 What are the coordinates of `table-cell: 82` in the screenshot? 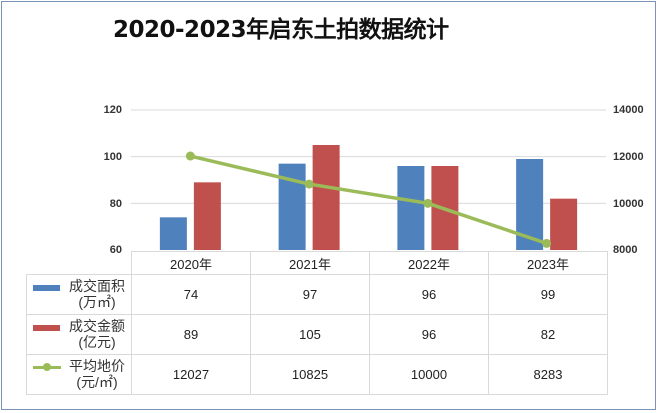 It's located at (548, 334).